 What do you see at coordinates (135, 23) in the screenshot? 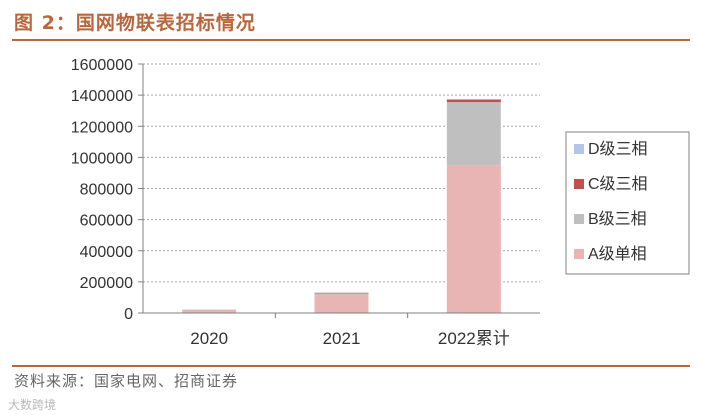
I see `figure-title: 图 2：国网物联表招标情况` at bounding box center [135, 23].